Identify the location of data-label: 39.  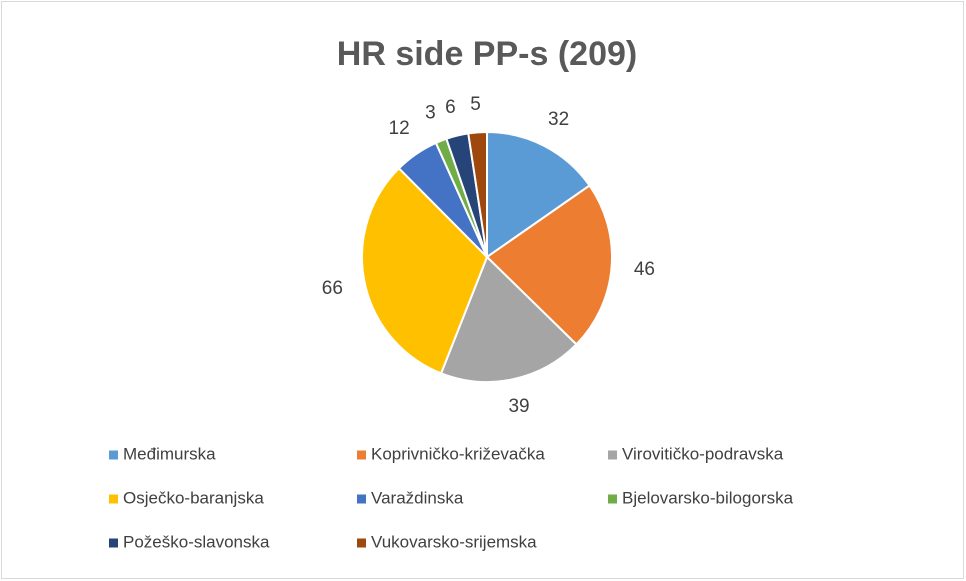
(518, 406).